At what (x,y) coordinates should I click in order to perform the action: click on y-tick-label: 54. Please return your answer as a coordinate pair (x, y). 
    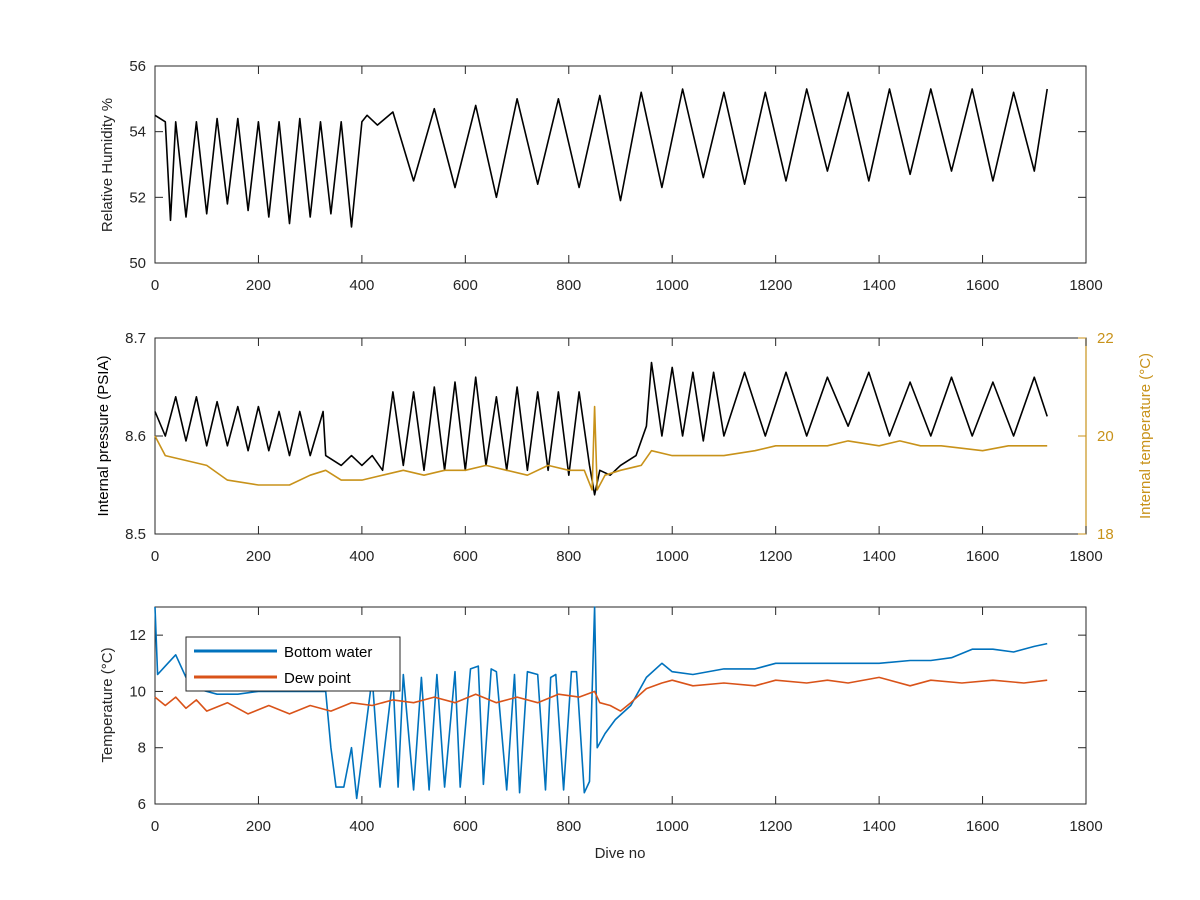
    Looking at the image, I should click on (137, 132).